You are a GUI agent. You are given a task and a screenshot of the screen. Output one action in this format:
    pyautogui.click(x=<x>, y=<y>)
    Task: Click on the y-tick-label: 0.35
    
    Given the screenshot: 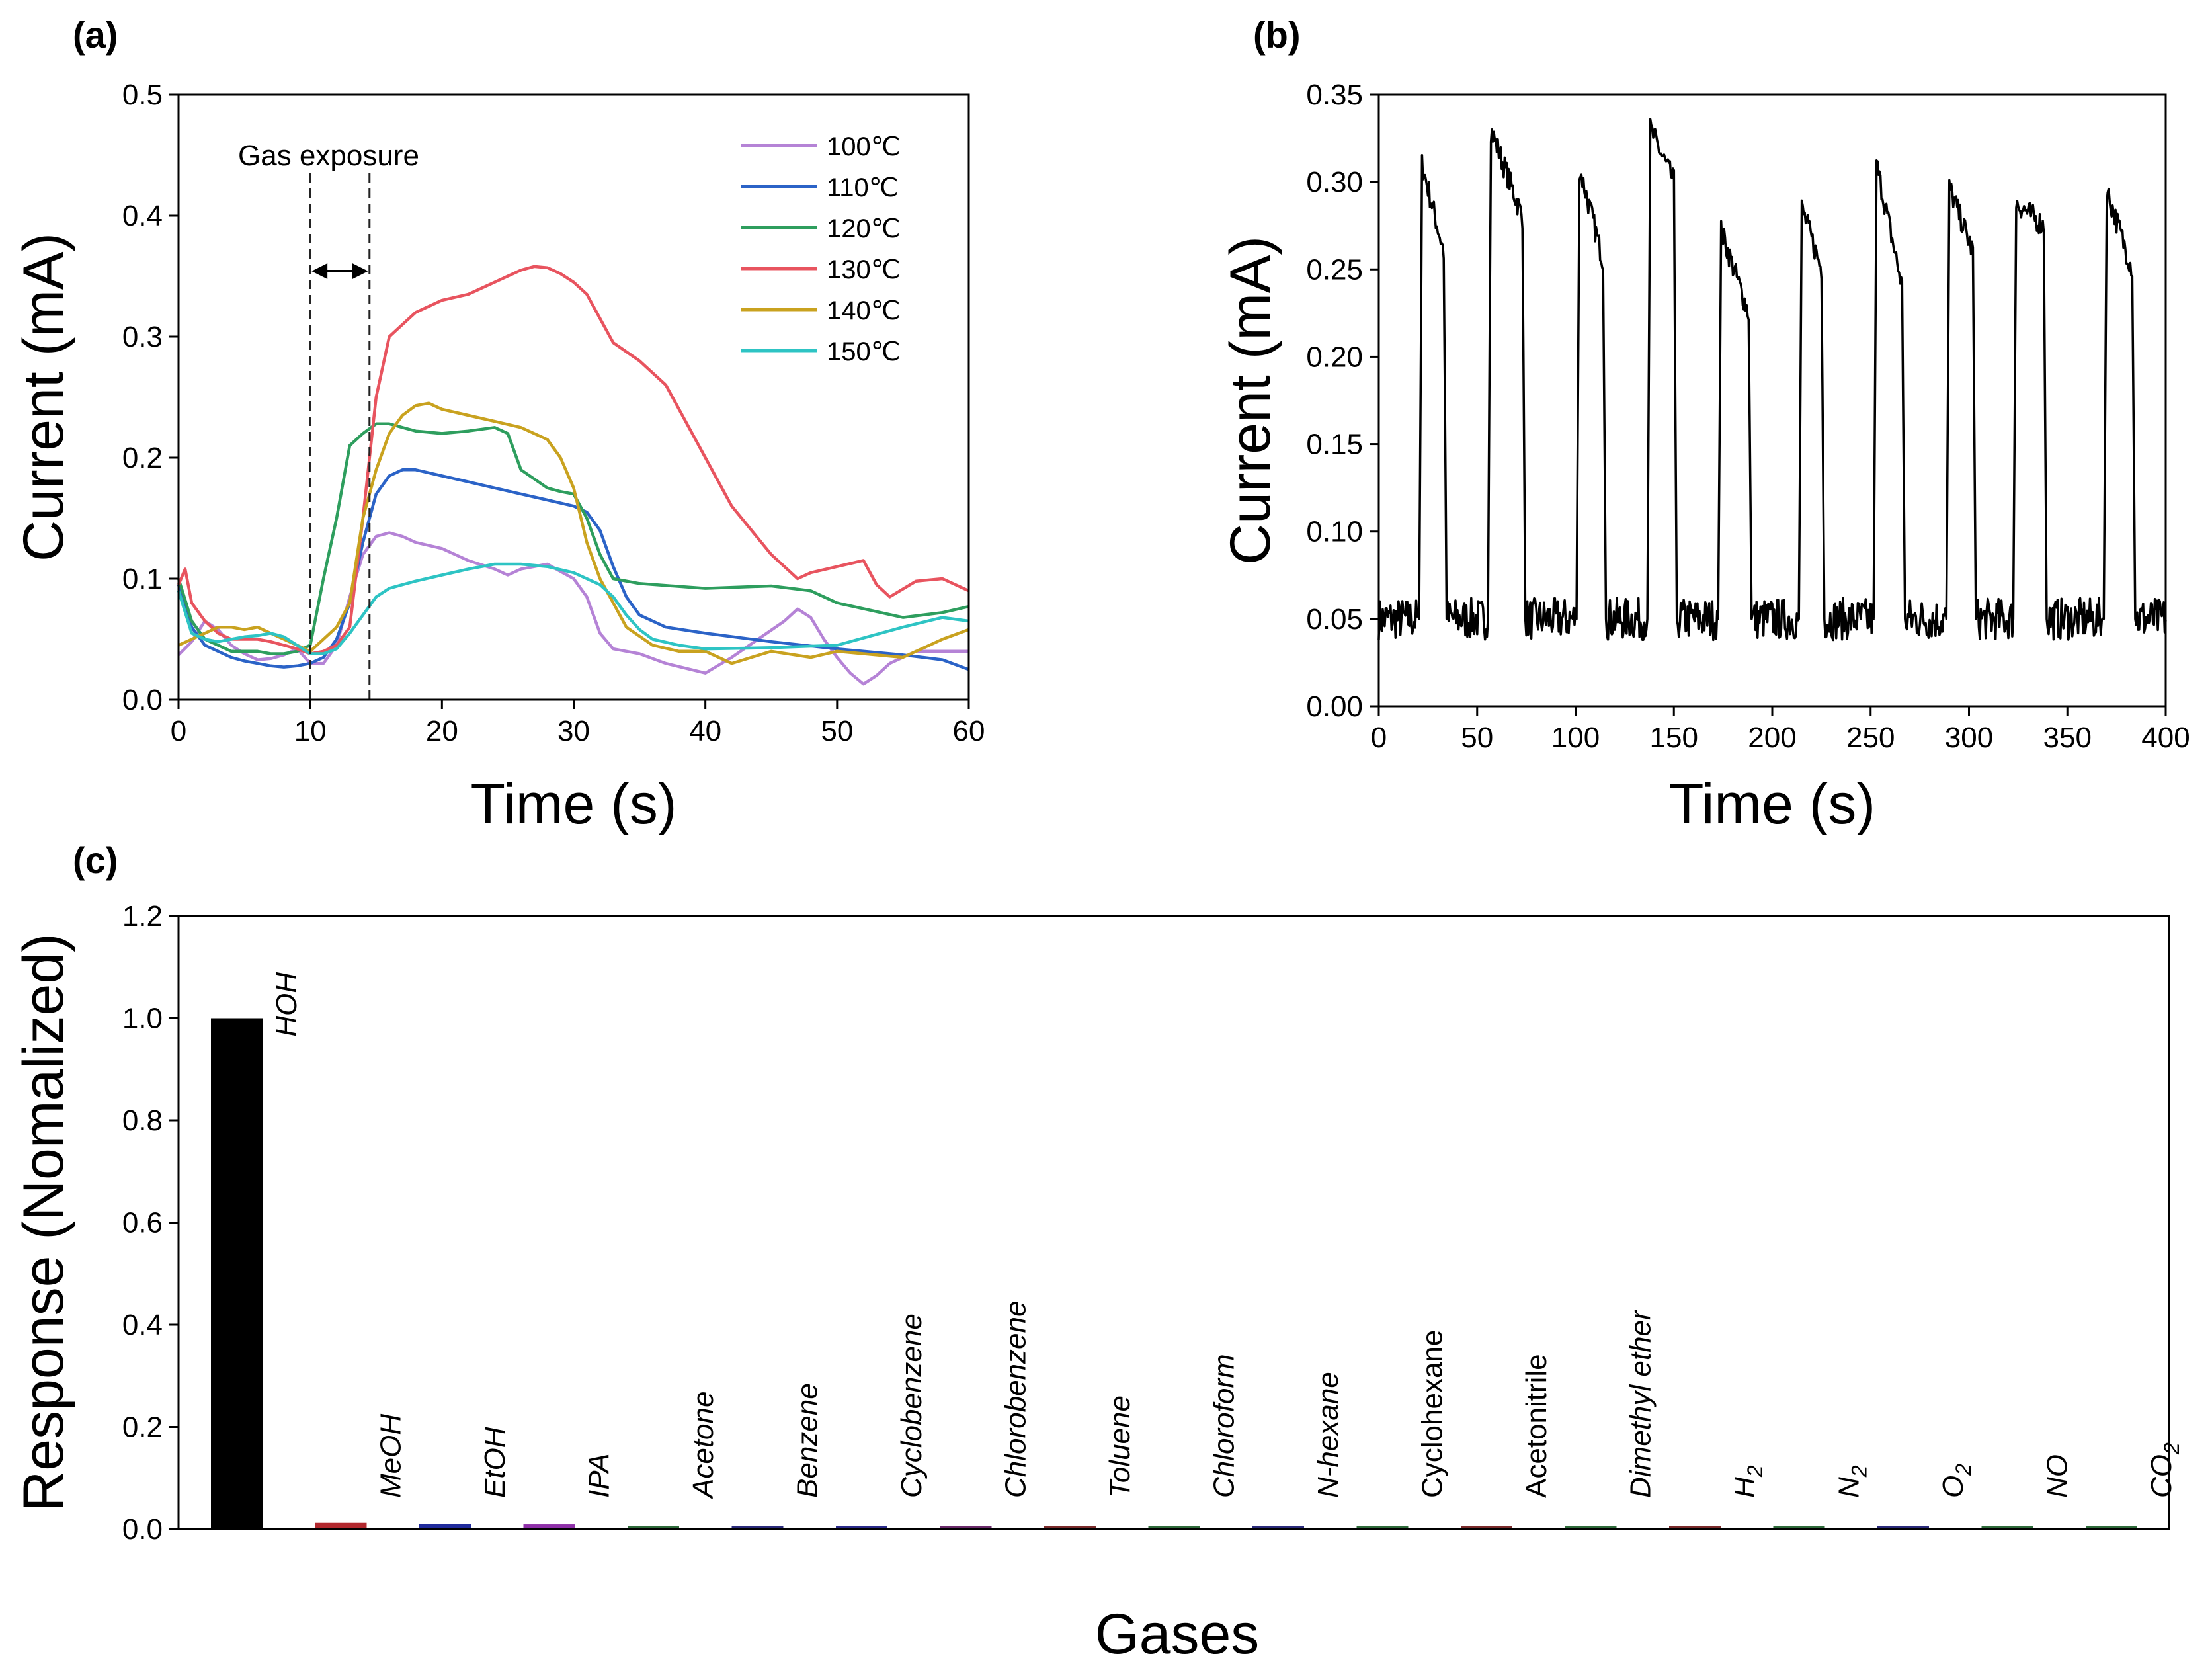 What is the action you would take?
    pyautogui.click(x=1334, y=95)
    